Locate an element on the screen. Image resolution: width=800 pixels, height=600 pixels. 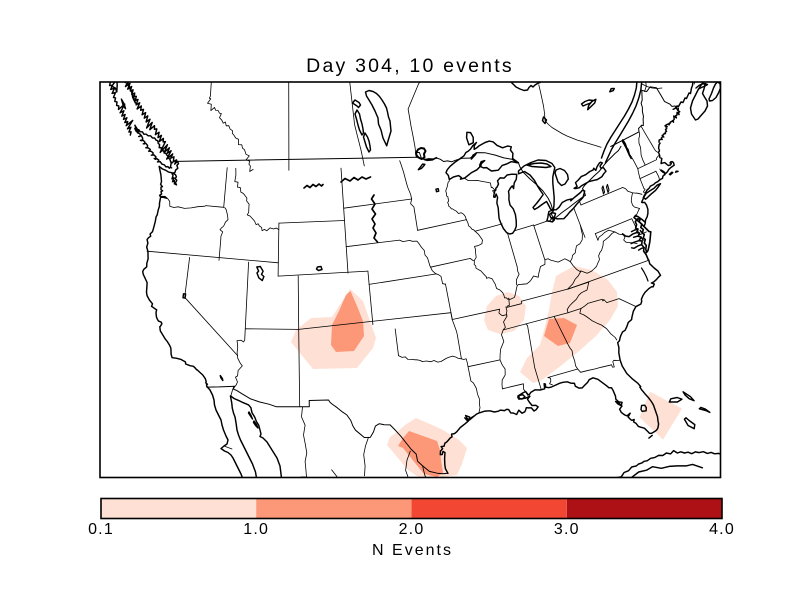
svg-text: Day 304, 10 events is located at coordinates (410, 66).